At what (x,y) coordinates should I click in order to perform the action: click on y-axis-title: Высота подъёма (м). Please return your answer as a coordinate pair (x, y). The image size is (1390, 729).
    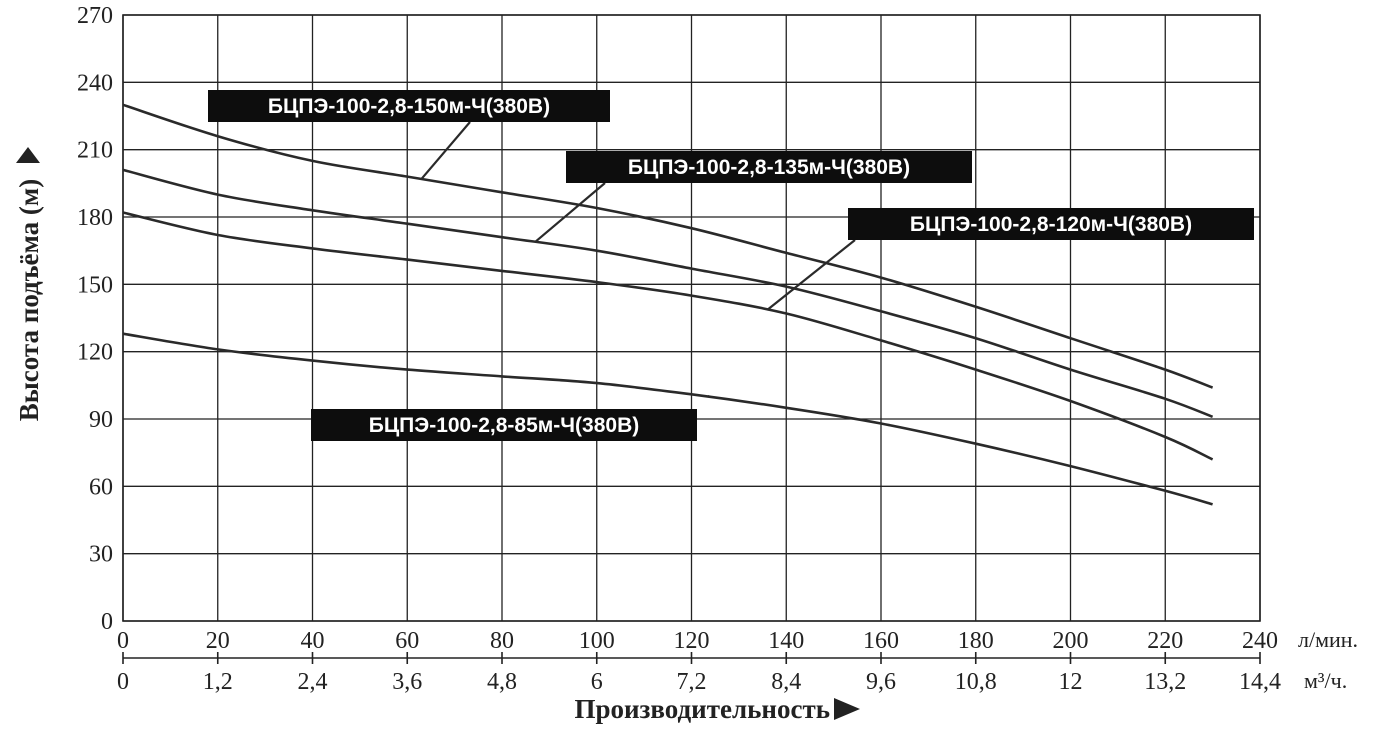
    Looking at the image, I should click on (29, 300).